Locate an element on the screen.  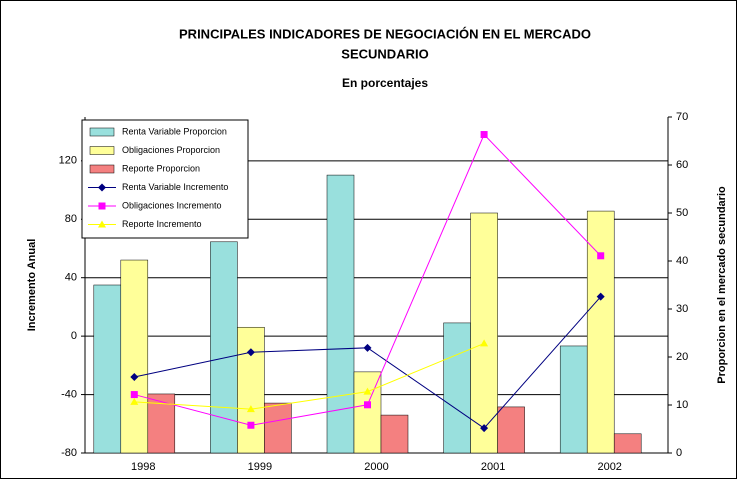
x-tick-label: 2001 is located at coordinates (493, 467).